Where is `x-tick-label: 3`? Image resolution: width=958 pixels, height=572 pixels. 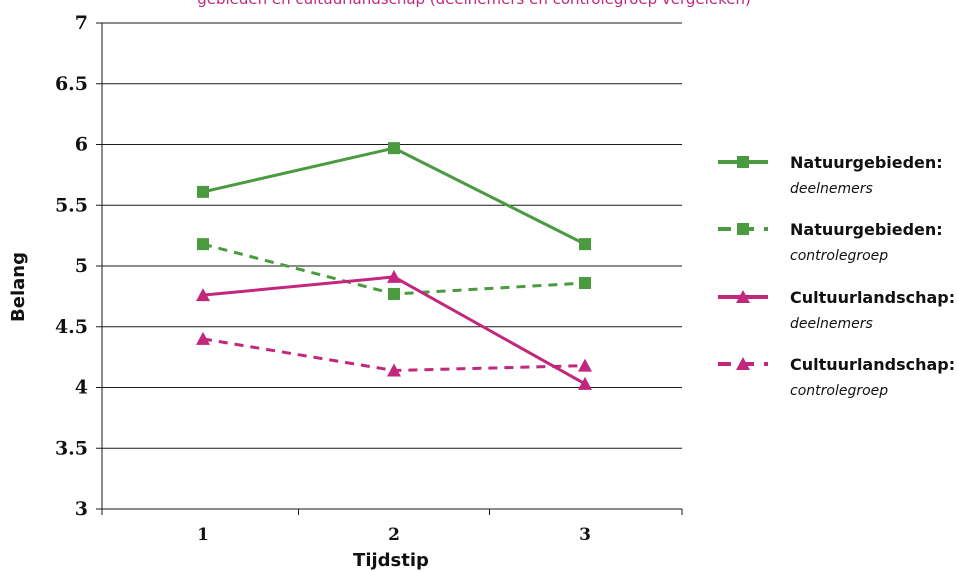
x-tick-label: 3 is located at coordinates (585, 535).